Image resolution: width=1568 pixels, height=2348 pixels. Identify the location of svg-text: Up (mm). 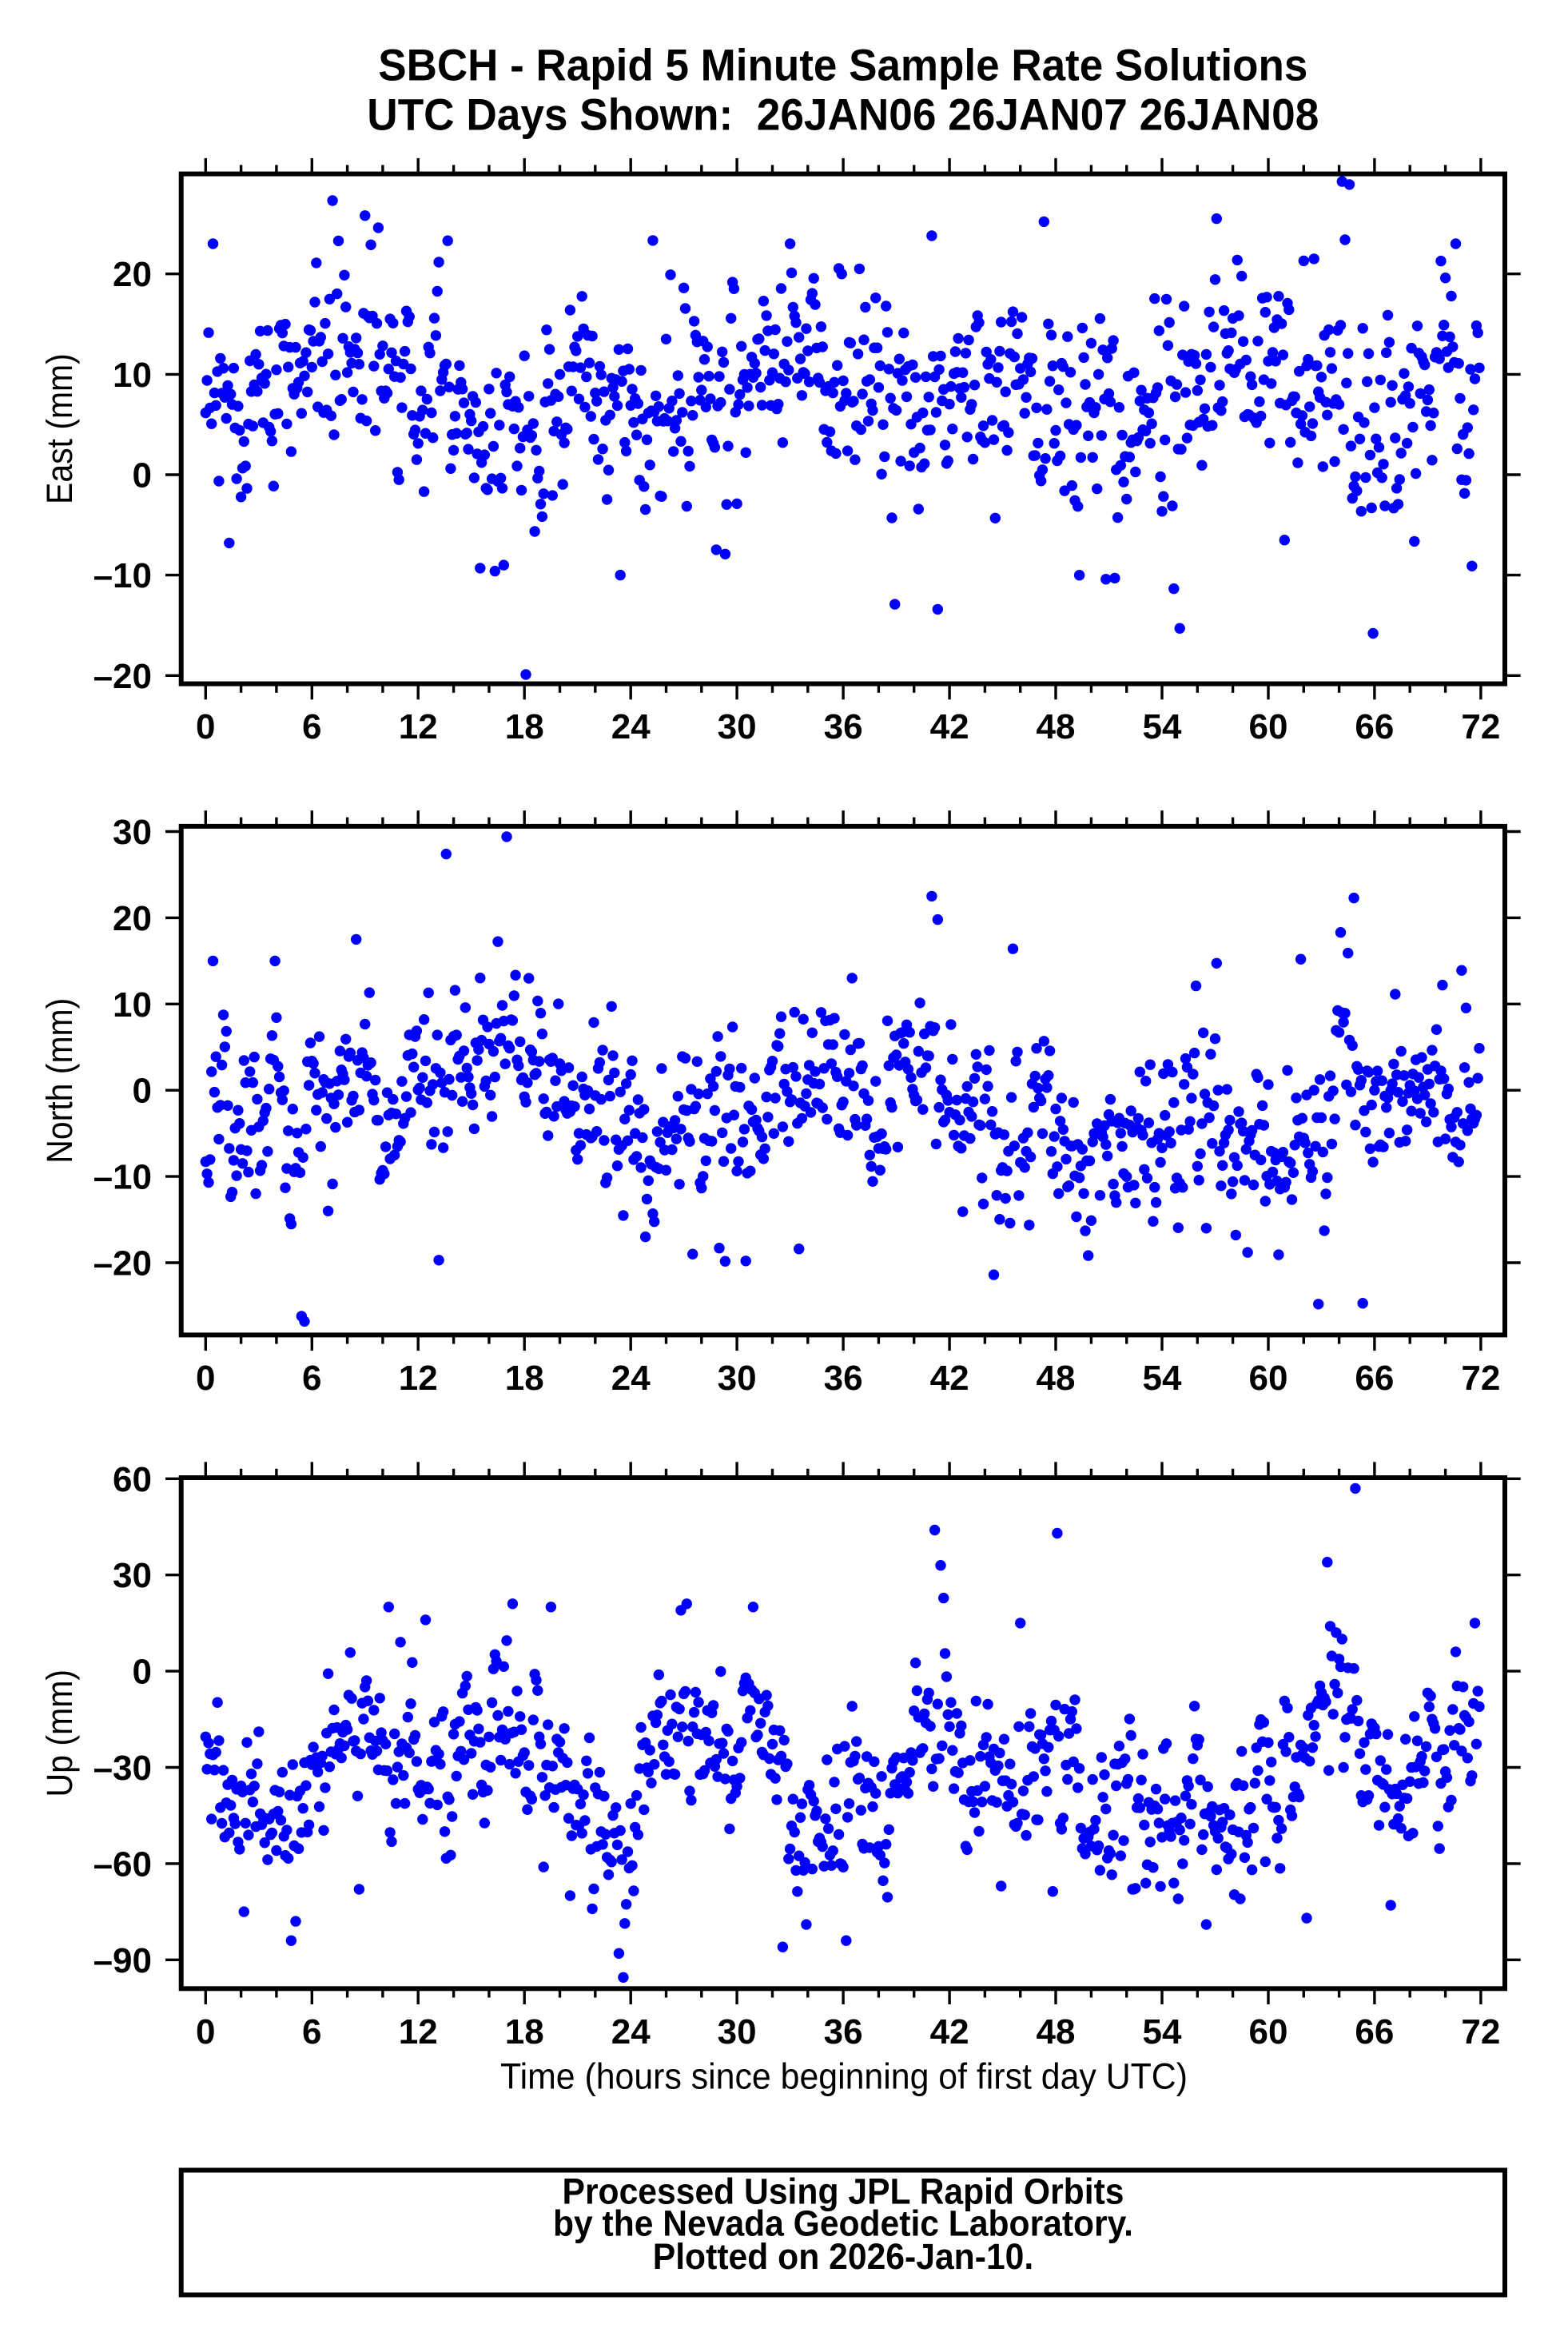
(59, 1733).